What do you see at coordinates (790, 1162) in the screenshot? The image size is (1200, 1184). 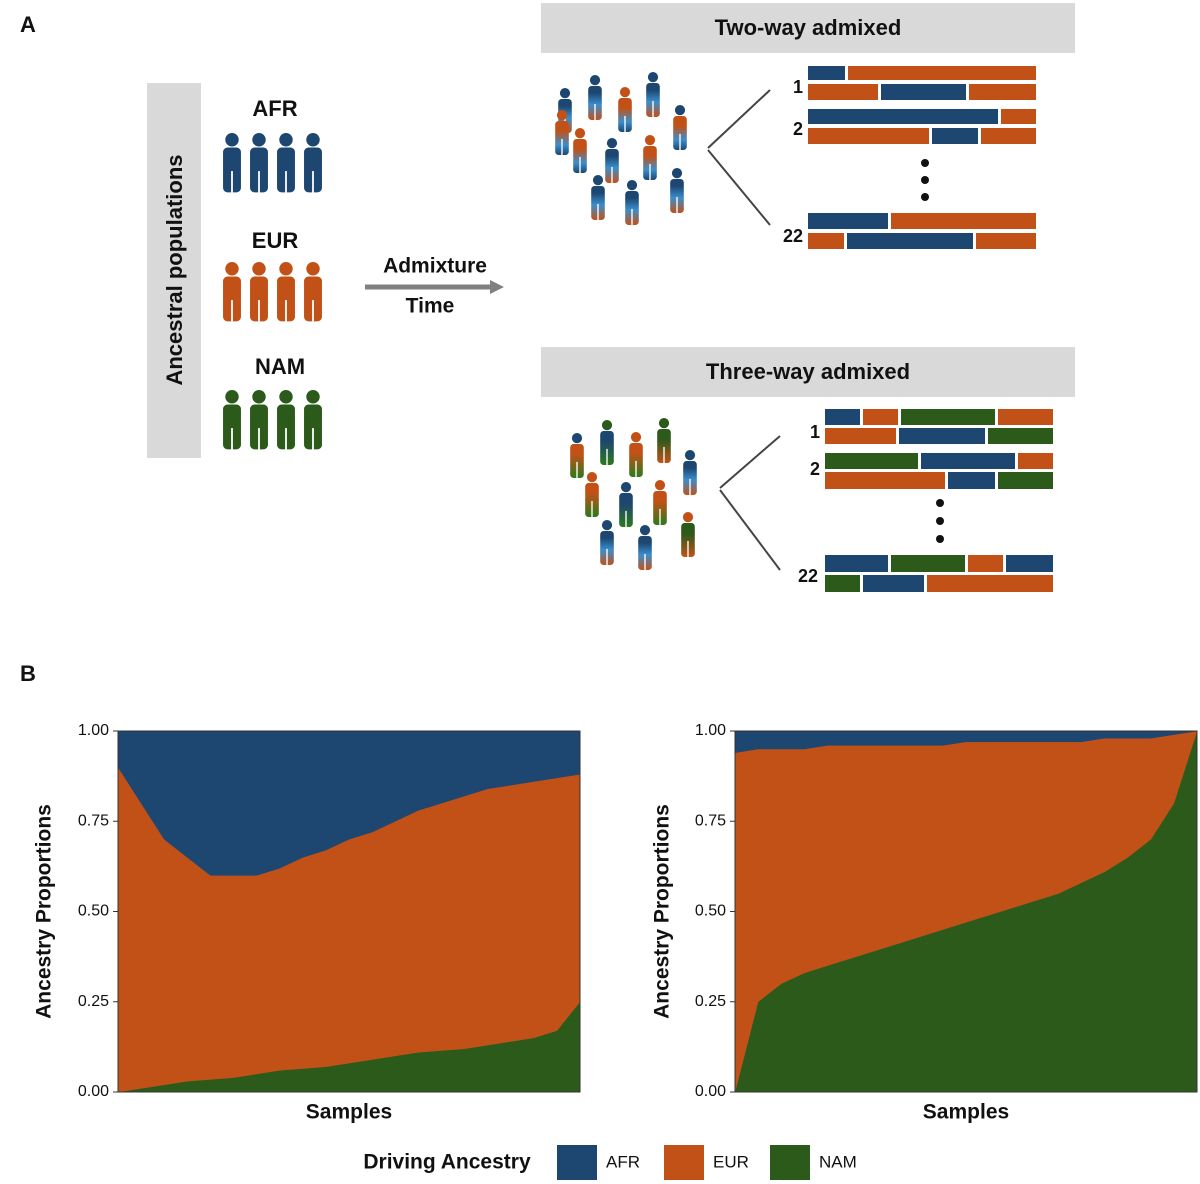 I see `legend-swatch` at bounding box center [790, 1162].